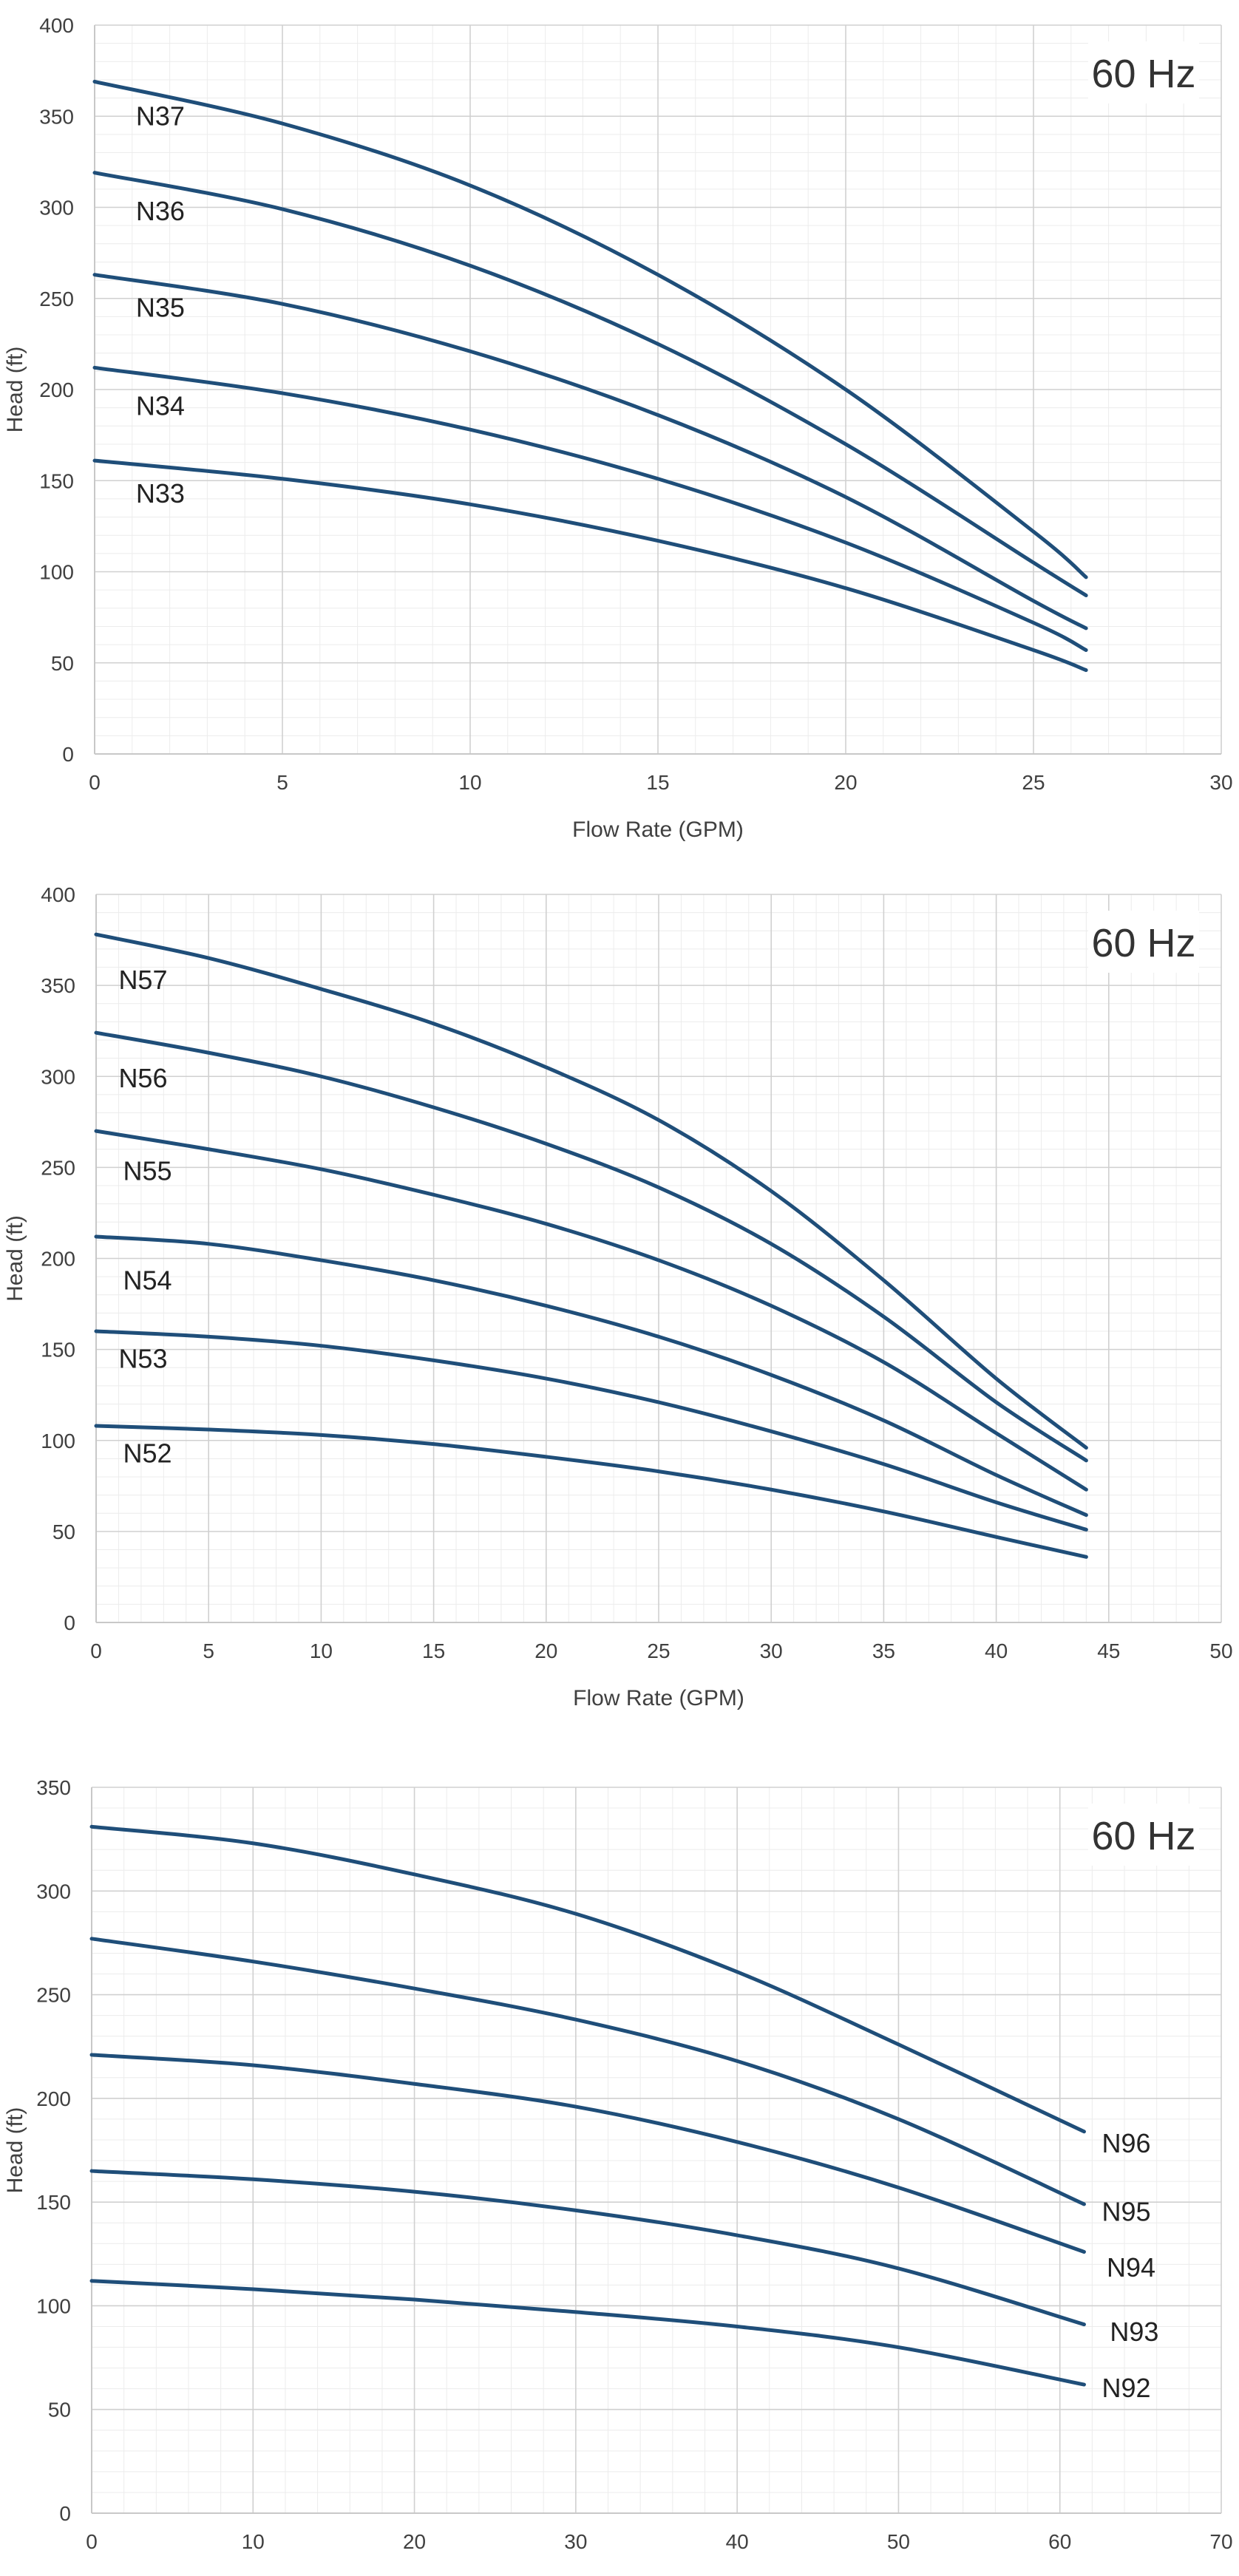  Describe the element at coordinates (1125, 2388) in the screenshot. I see `series-label-n92: N92` at that location.